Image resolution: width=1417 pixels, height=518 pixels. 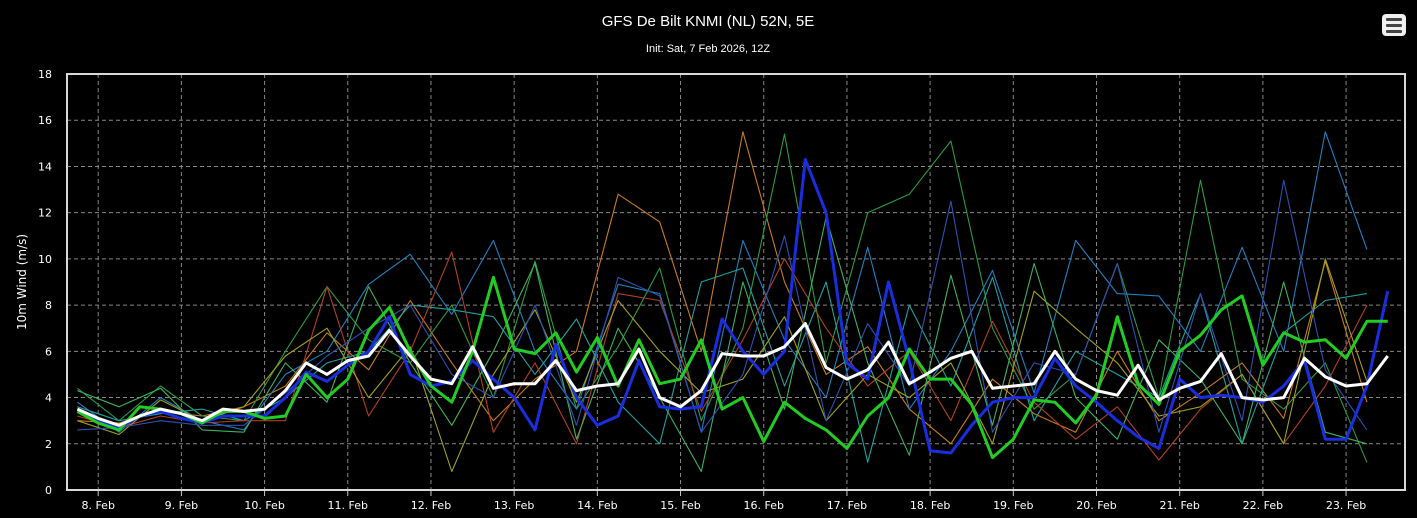 What do you see at coordinates (48, 490) in the screenshot?
I see `y-tick-label: 0` at bounding box center [48, 490].